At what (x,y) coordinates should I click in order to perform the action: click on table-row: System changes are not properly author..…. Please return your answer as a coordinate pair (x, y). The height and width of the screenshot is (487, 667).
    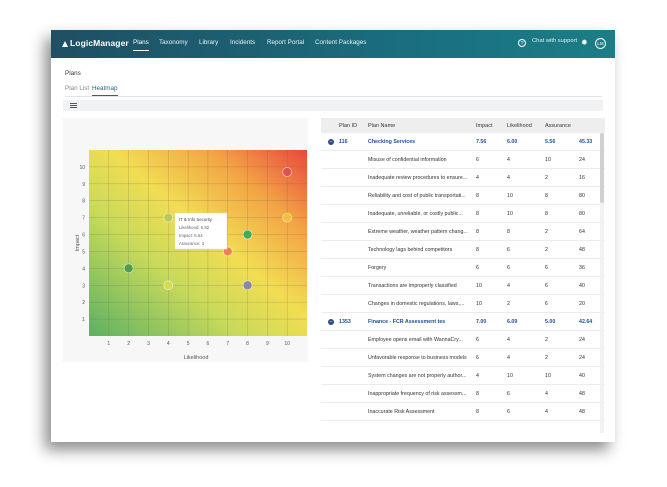
    Looking at the image, I should click on (463, 376).